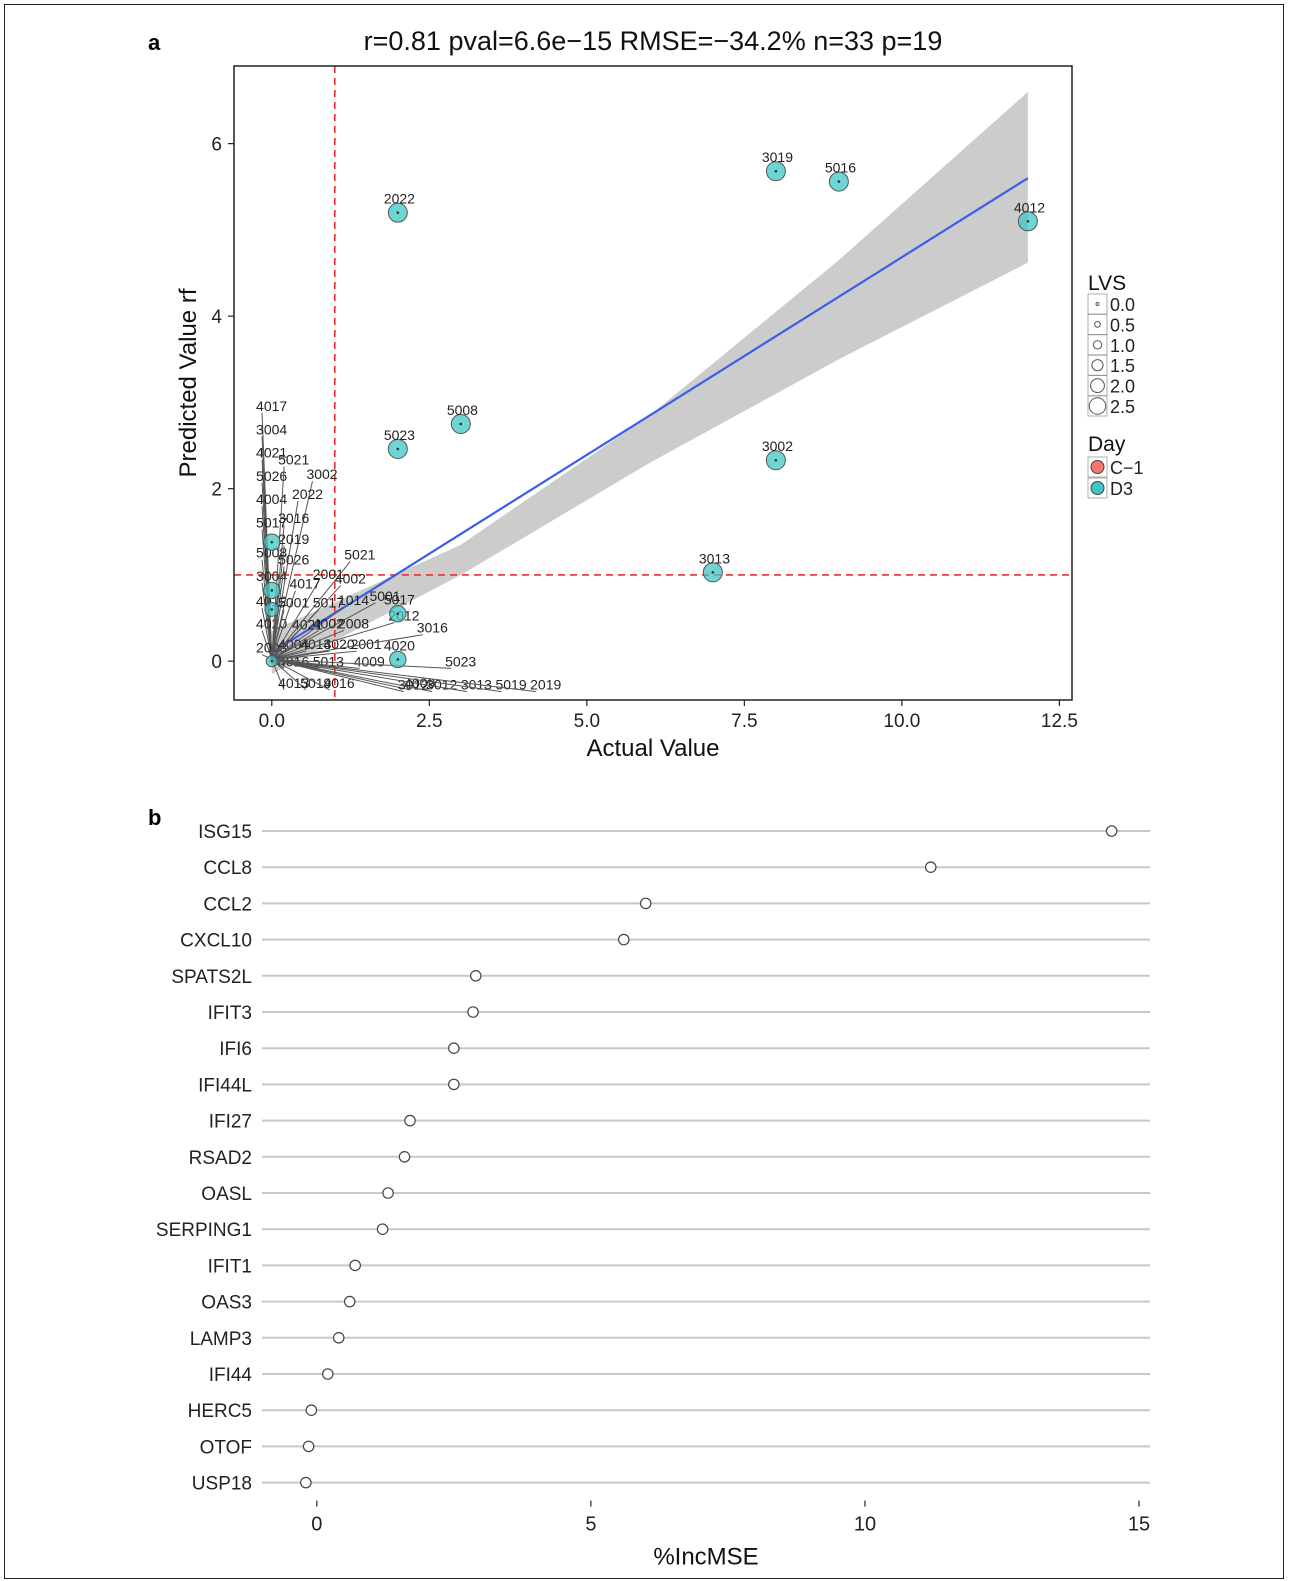  I want to click on leader-label: 4020, so click(338, 644).